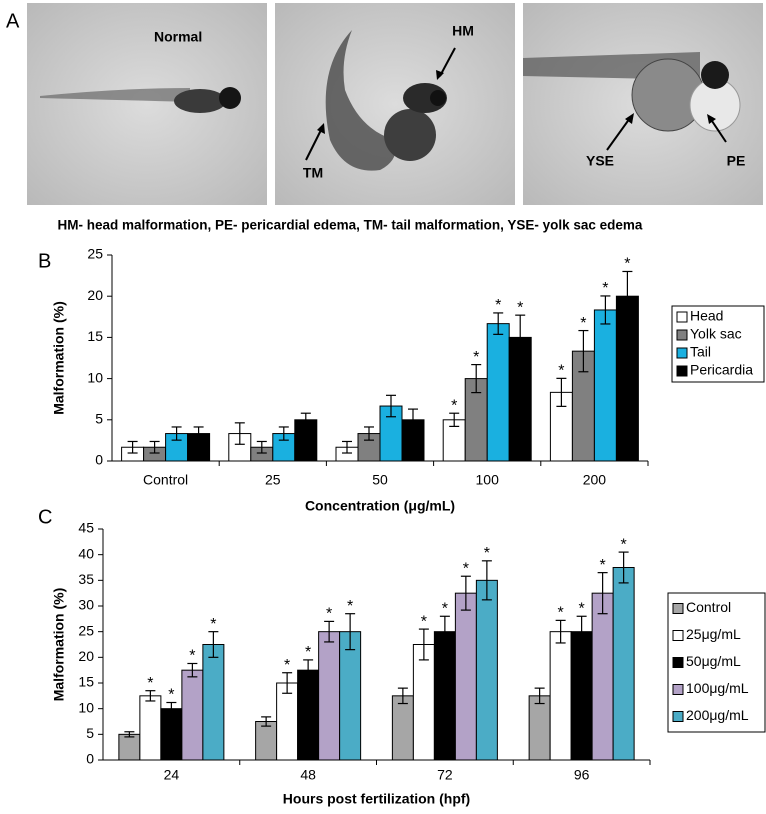 The height and width of the screenshot is (814, 766). I want to click on photo-label: Normal, so click(178, 37).